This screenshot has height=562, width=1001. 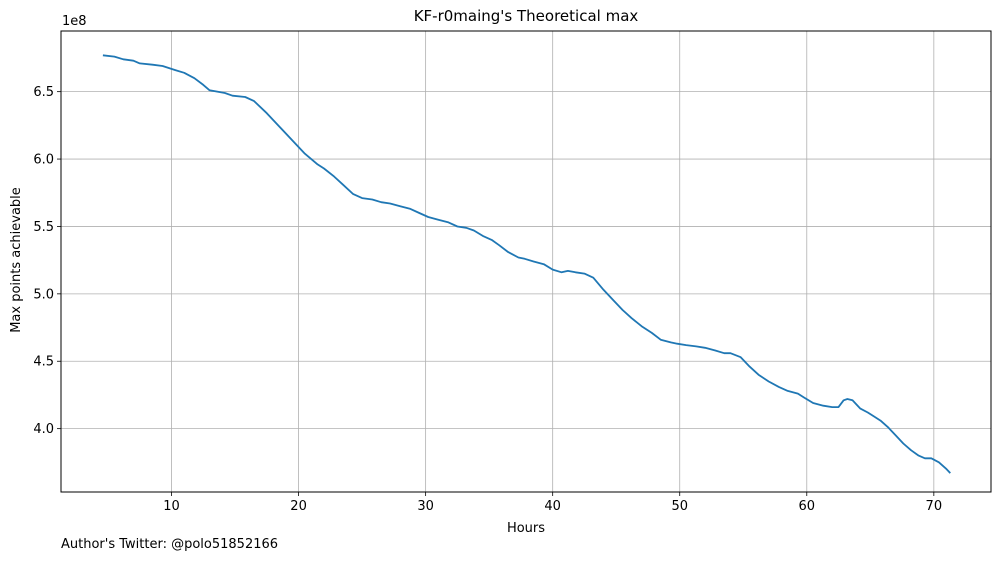 I want to click on x-tick-label: 20, so click(x=298, y=506).